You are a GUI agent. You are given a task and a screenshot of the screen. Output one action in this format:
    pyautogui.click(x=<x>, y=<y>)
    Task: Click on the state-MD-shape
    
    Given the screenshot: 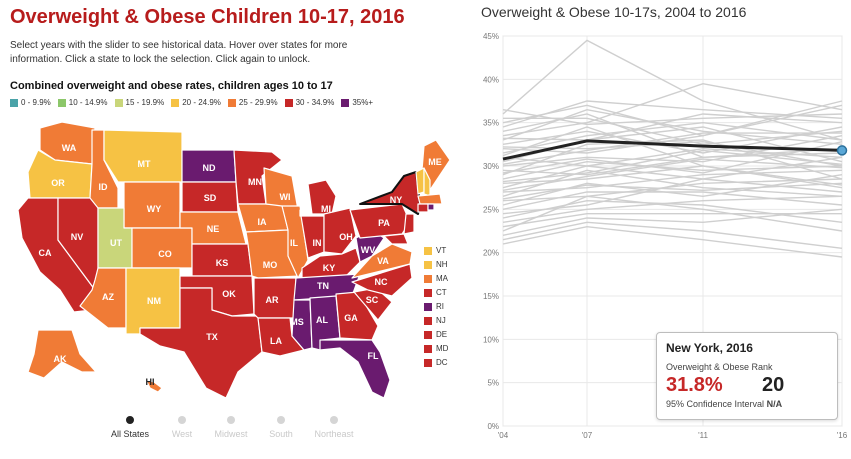 What is the action you would take?
    pyautogui.click(x=396, y=239)
    